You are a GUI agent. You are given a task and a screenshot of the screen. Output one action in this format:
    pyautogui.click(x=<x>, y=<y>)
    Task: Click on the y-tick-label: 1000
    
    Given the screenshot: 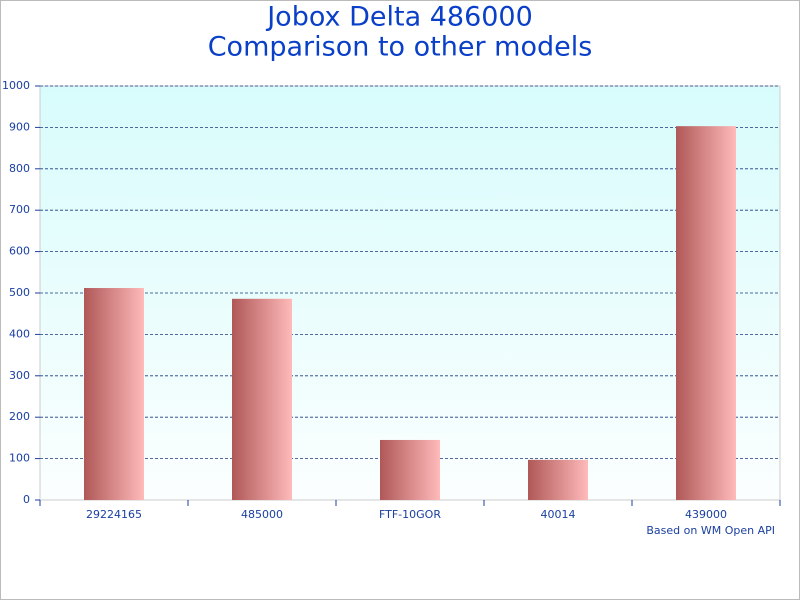 What is the action you would take?
    pyautogui.click(x=16, y=85)
    